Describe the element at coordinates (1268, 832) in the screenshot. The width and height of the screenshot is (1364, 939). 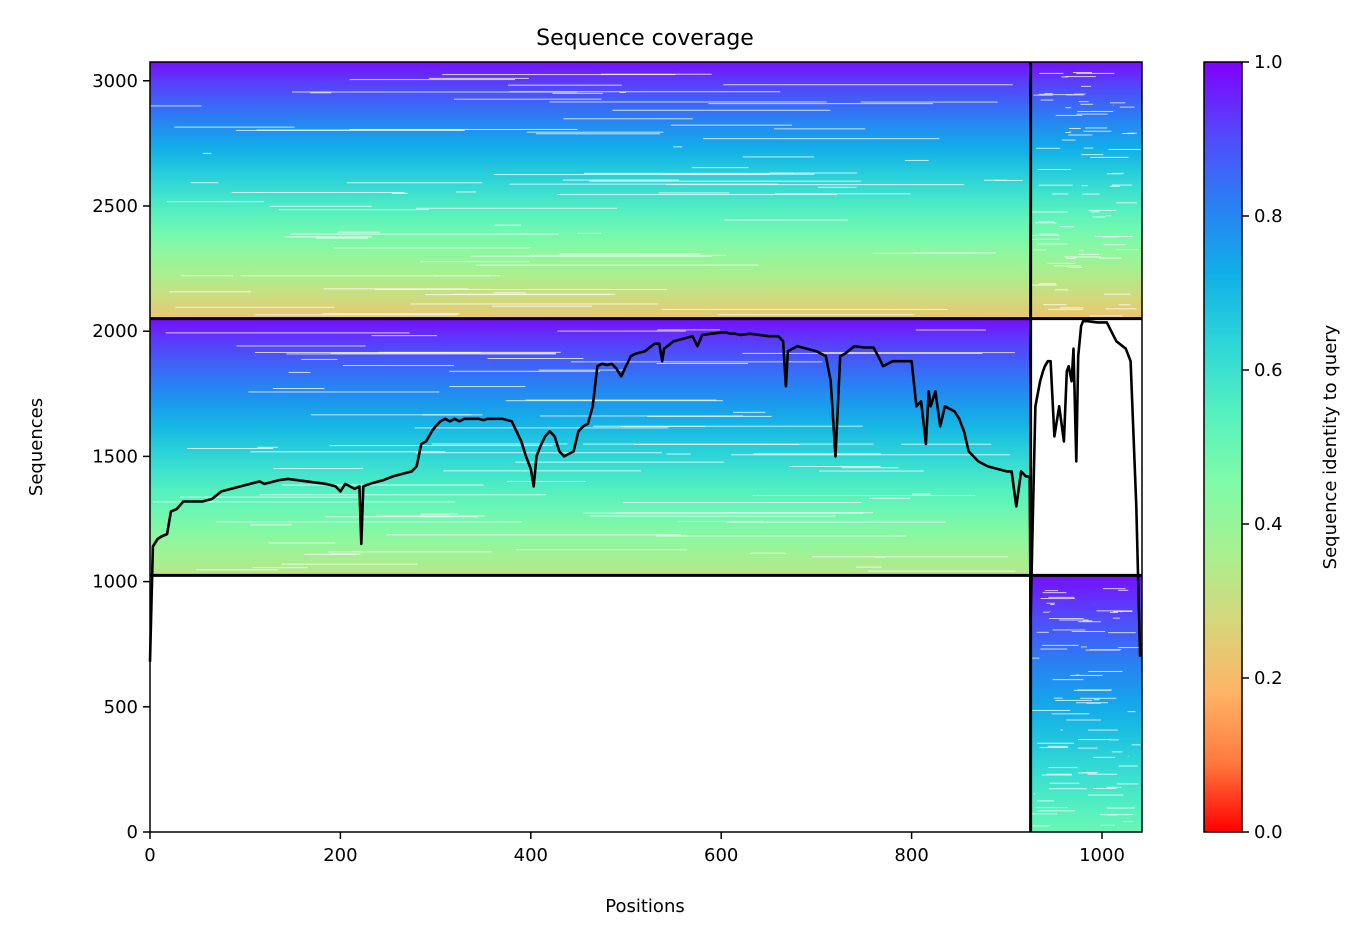
I see `colorbar-tick-label: 0.0` at that location.